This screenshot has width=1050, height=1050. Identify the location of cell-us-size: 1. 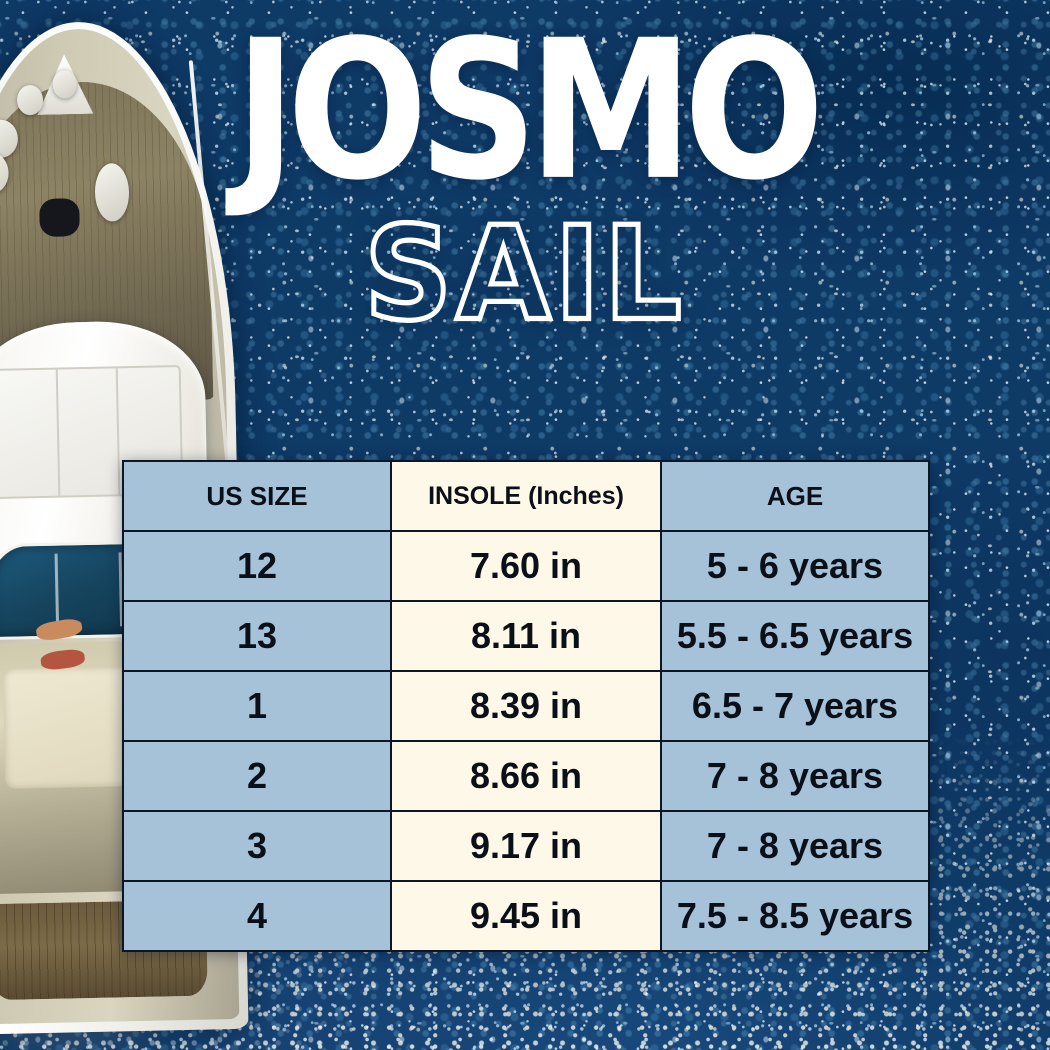
(257, 706).